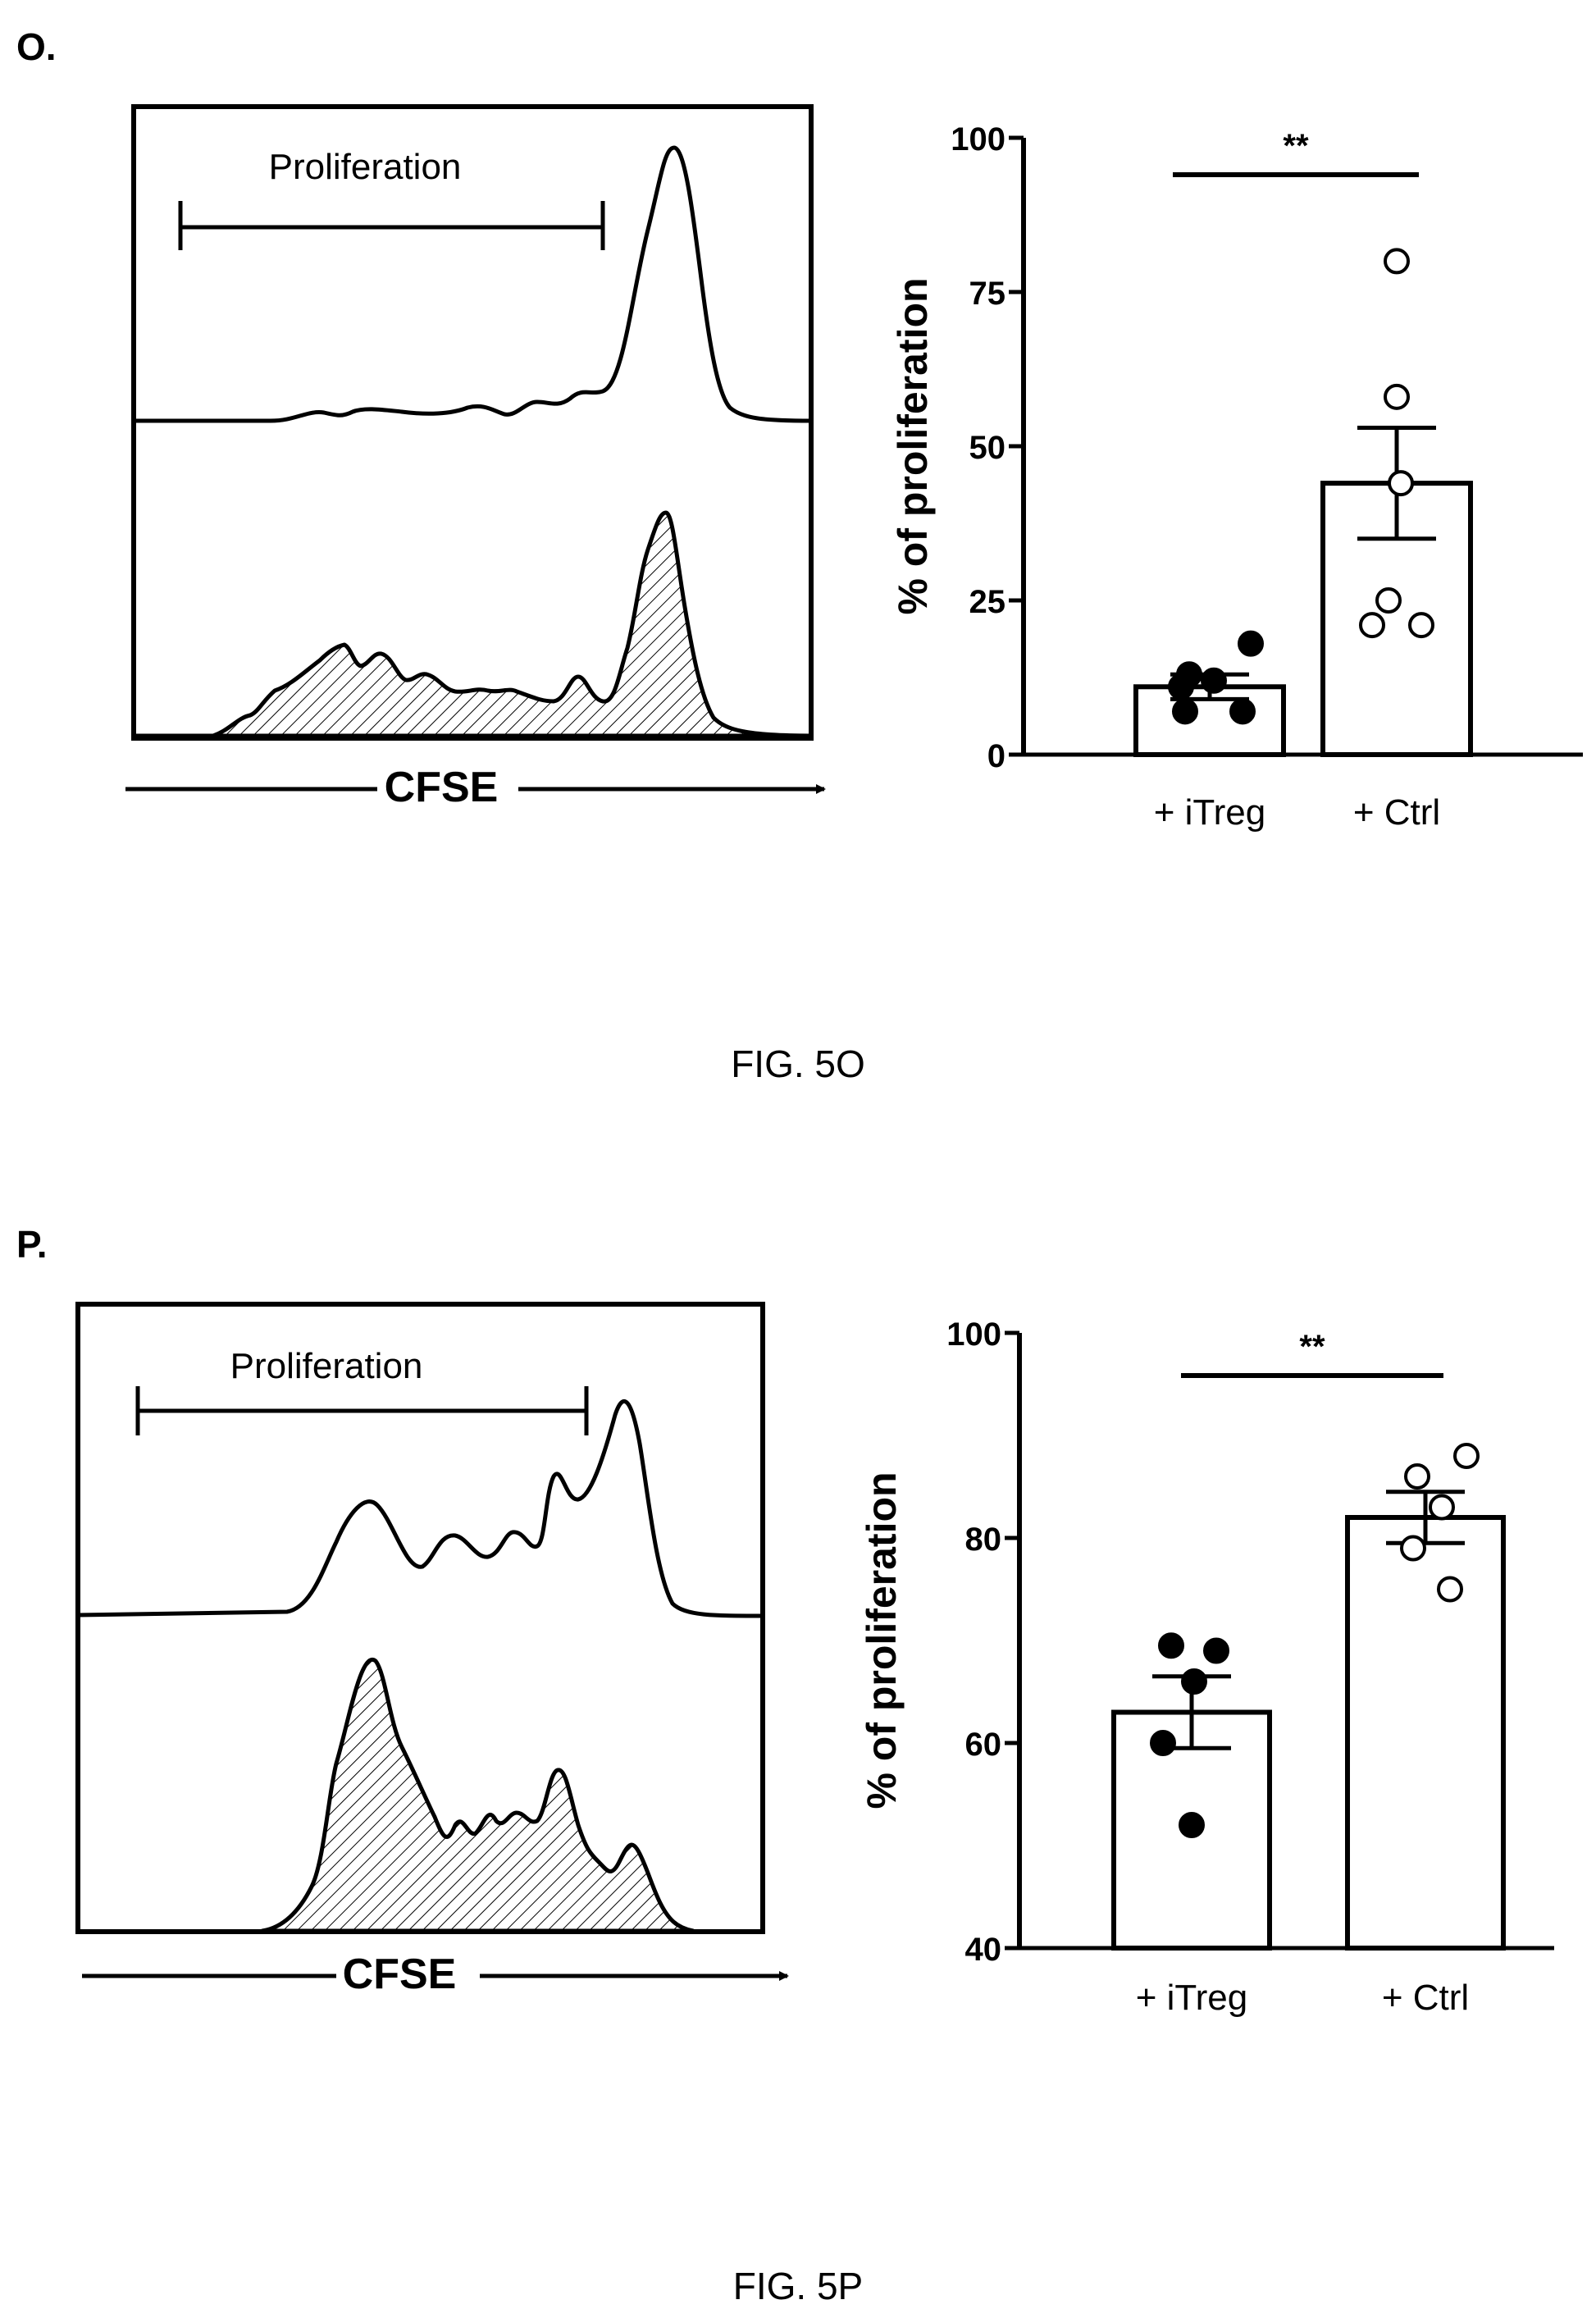  What do you see at coordinates (988, 448) in the screenshot?
I see `y-tick-label: 50` at bounding box center [988, 448].